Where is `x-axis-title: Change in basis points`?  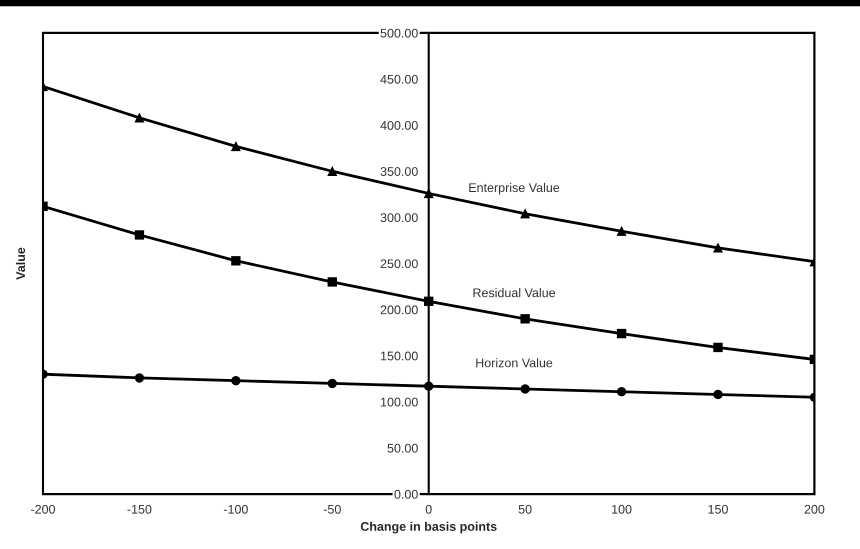 x-axis-title: Change in basis points is located at coordinates (428, 528).